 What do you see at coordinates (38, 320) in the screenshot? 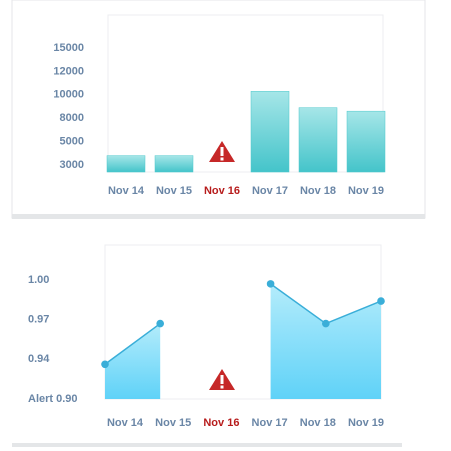
I see `y-tick-label: 0.97` at bounding box center [38, 320].